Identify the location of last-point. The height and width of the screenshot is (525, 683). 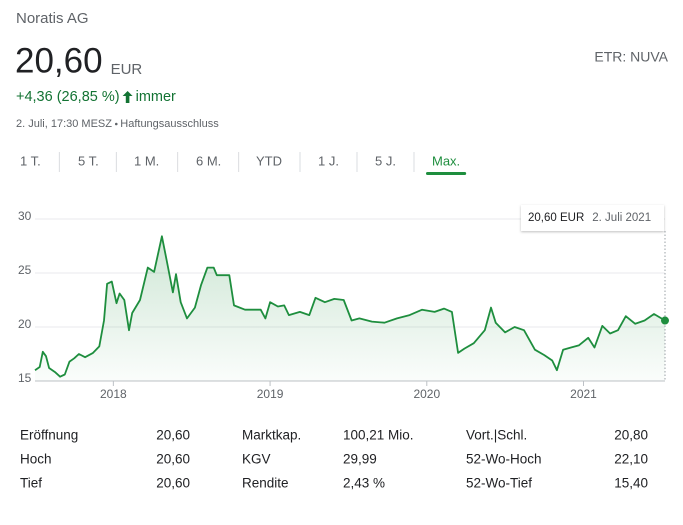
(665, 320).